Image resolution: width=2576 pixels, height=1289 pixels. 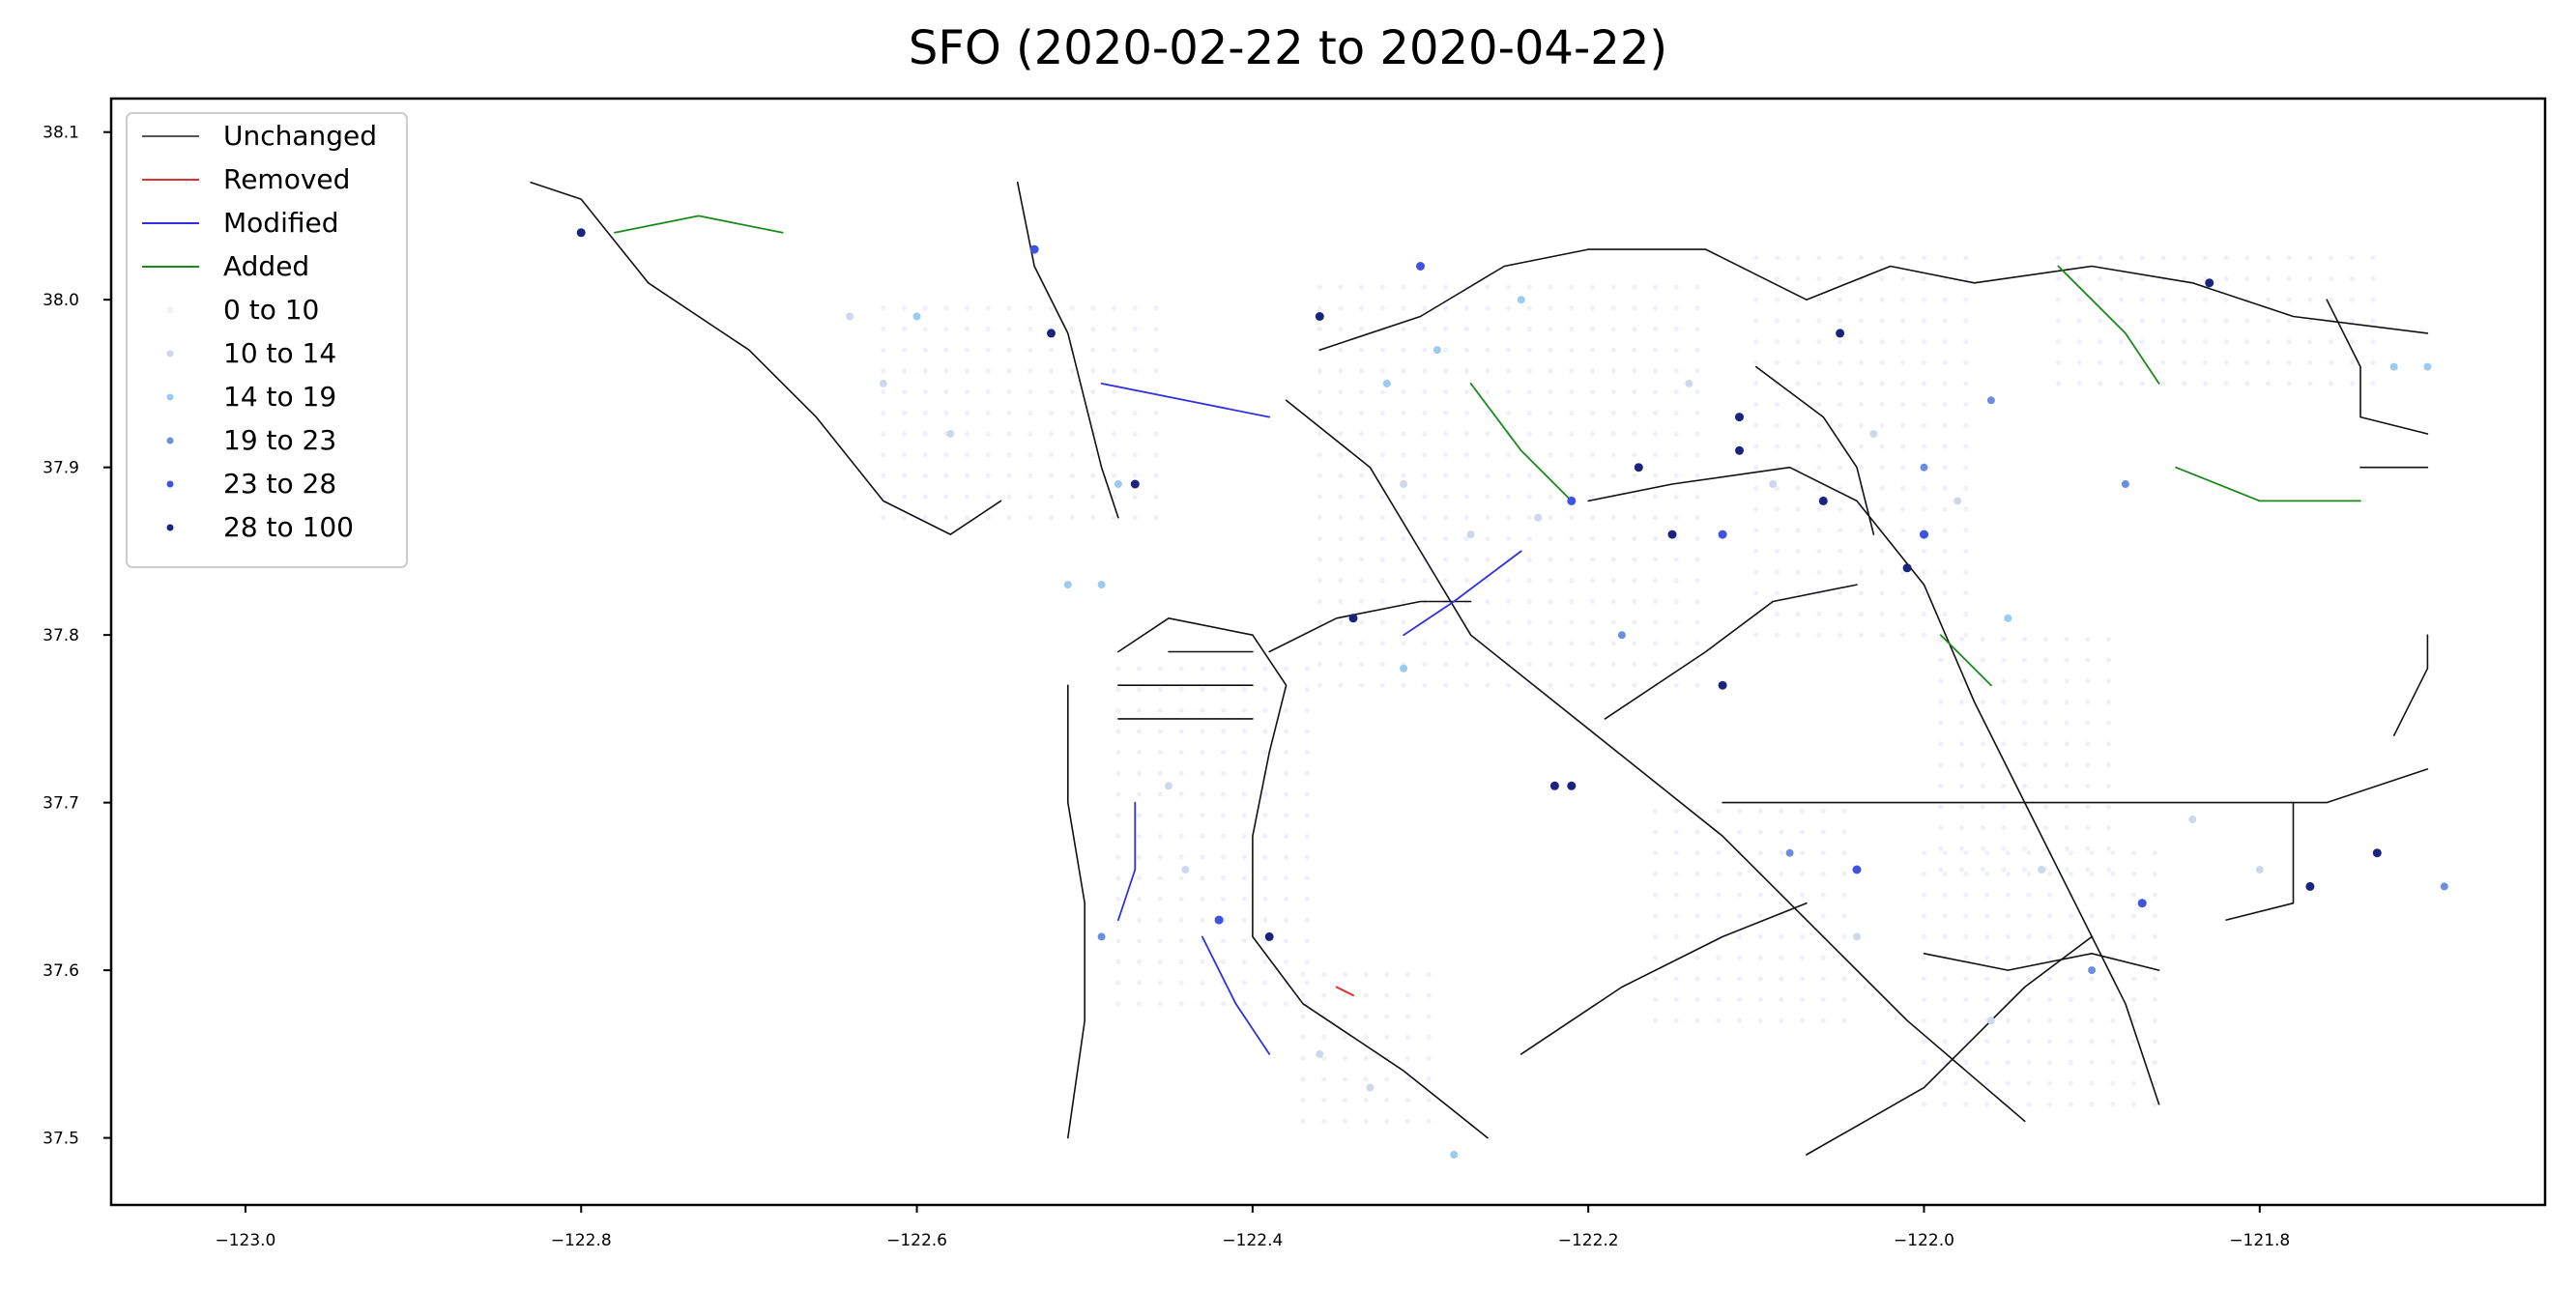 I want to click on road-unchanged, so click(x=1950, y=1045).